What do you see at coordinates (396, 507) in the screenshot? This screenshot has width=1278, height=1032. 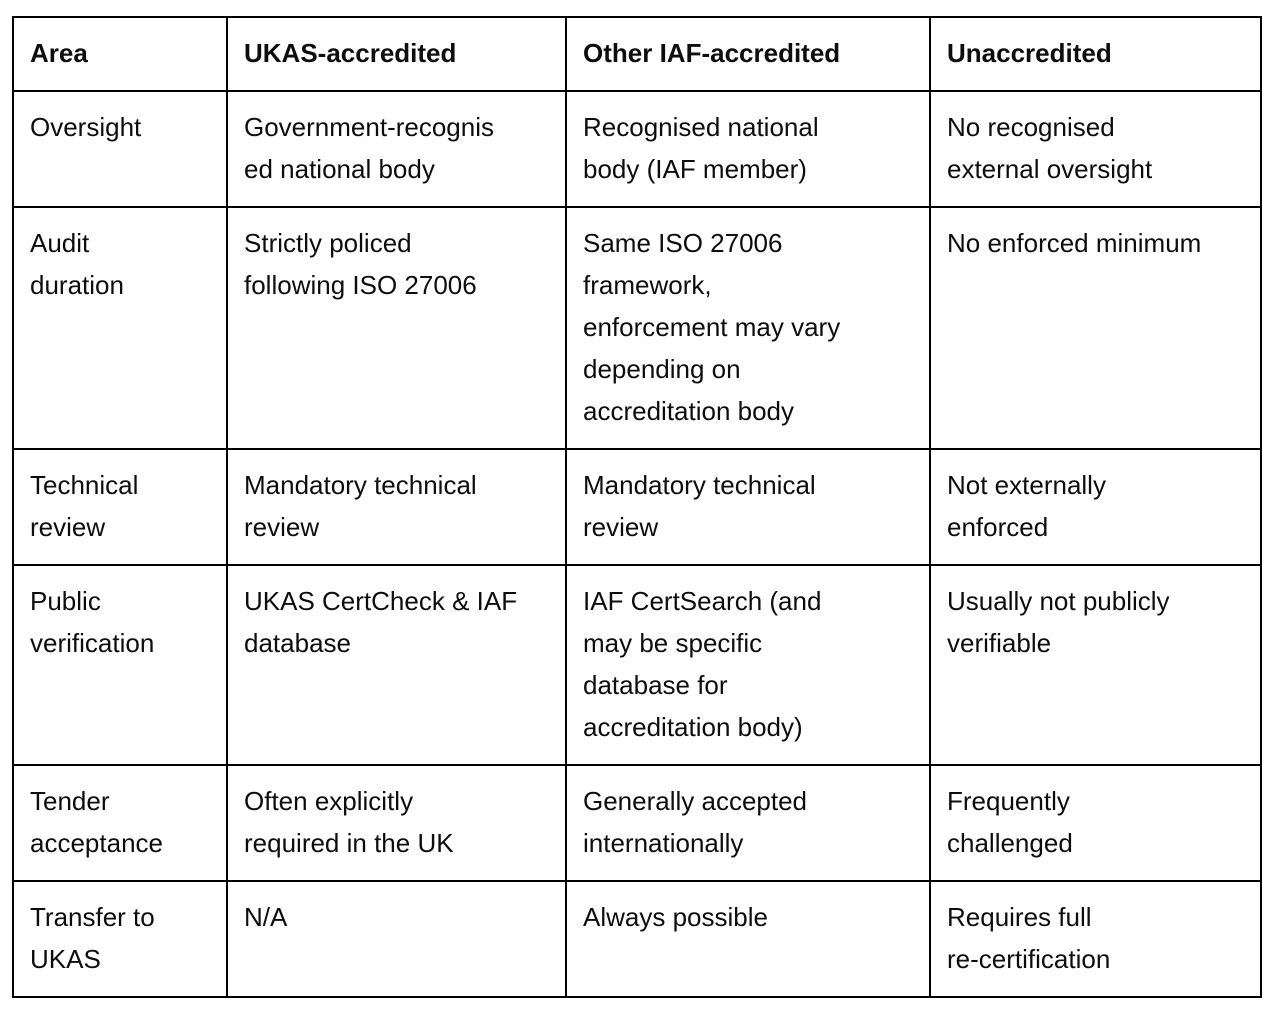 I see `cell-technical-ukas: Mandatory technical review` at bounding box center [396, 507].